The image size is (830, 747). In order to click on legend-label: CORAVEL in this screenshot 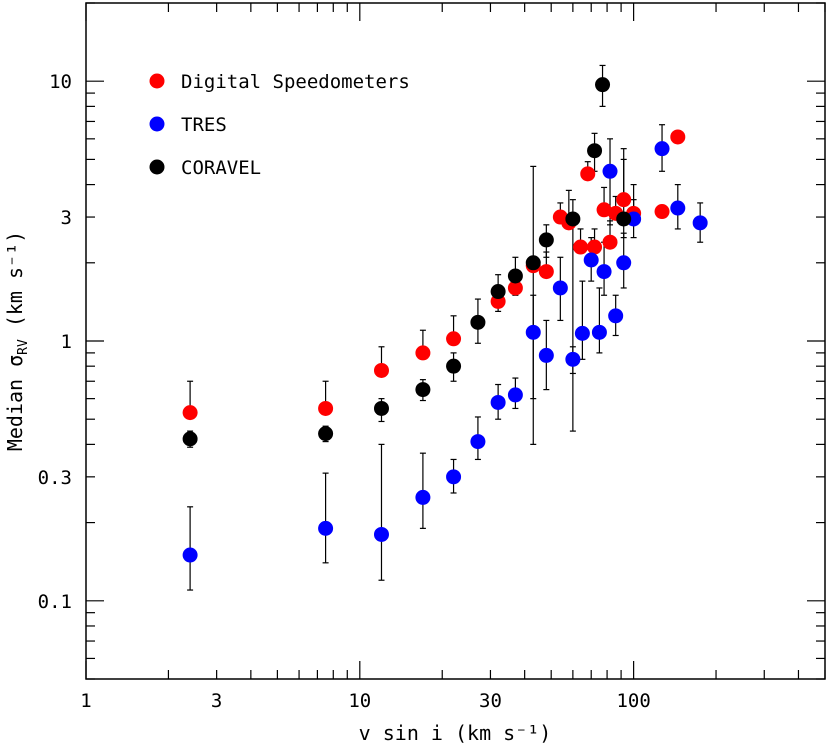, I will do `click(221, 168)`.